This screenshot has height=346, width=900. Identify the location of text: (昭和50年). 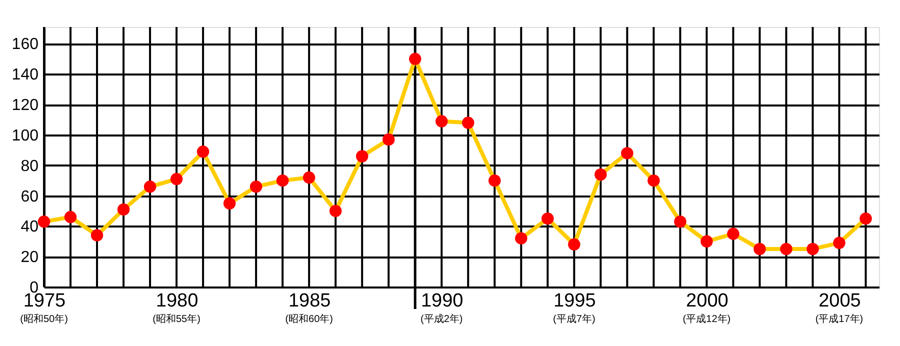
(44, 319).